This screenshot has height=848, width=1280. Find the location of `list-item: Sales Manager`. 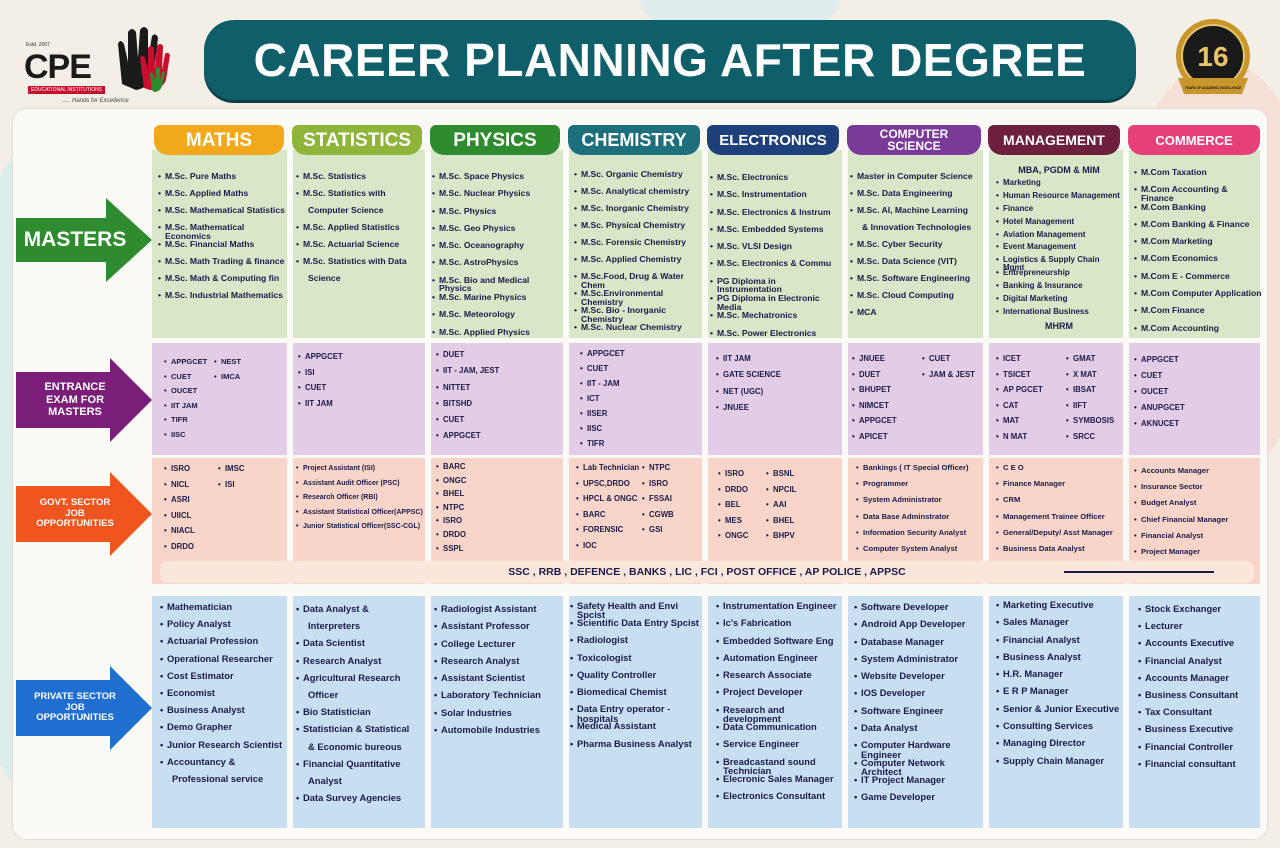

list-item: Sales Manager is located at coordinates (1060, 625).